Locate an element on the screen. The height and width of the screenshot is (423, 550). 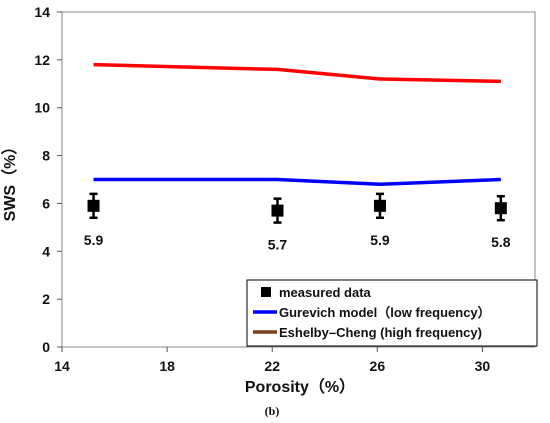
x-tick-label: 26 is located at coordinates (378, 366).